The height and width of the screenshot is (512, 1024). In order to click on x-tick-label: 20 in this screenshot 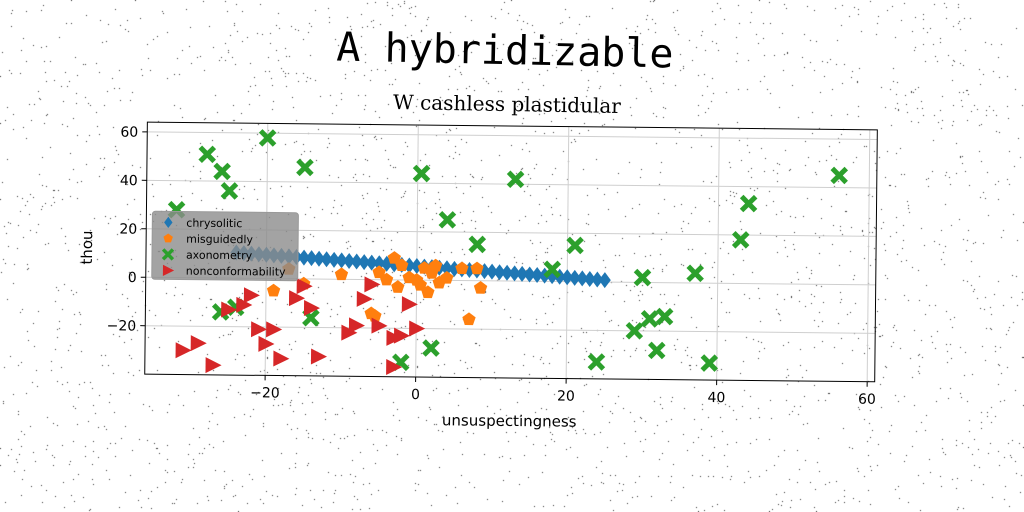, I will do `click(566, 396)`.